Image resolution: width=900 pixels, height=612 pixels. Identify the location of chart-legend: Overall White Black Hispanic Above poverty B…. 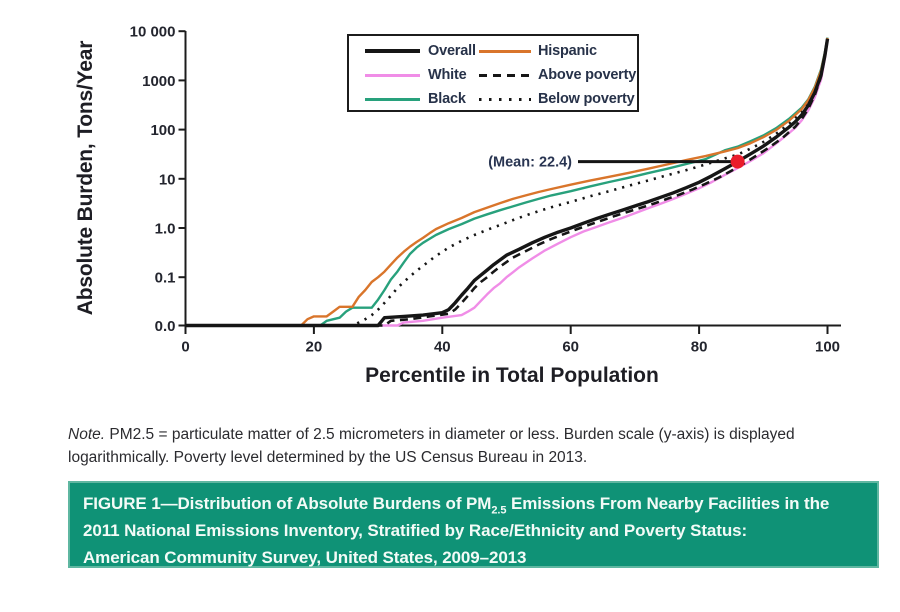
(493, 73).